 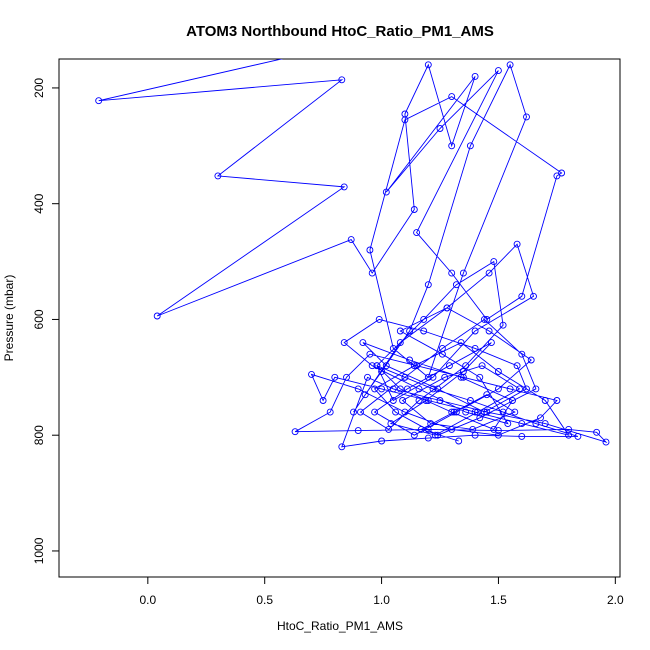 What do you see at coordinates (340, 626) in the screenshot?
I see `x-axis-label: HtoC_Ratio_PM1_AMS` at bounding box center [340, 626].